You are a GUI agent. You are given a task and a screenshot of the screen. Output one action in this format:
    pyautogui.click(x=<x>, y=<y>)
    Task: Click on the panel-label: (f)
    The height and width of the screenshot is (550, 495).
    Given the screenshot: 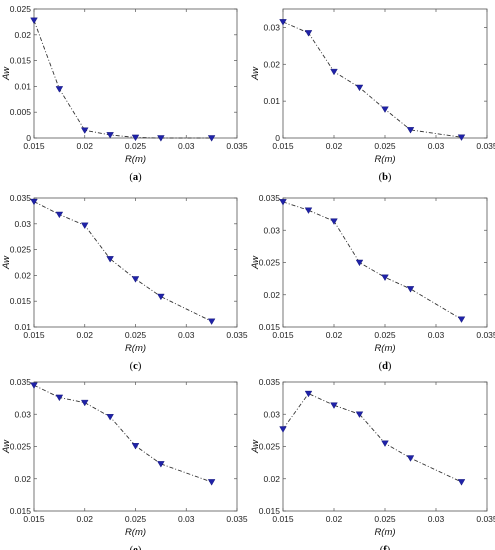 What is the action you would take?
    pyautogui.click(x=385, y=547)
    